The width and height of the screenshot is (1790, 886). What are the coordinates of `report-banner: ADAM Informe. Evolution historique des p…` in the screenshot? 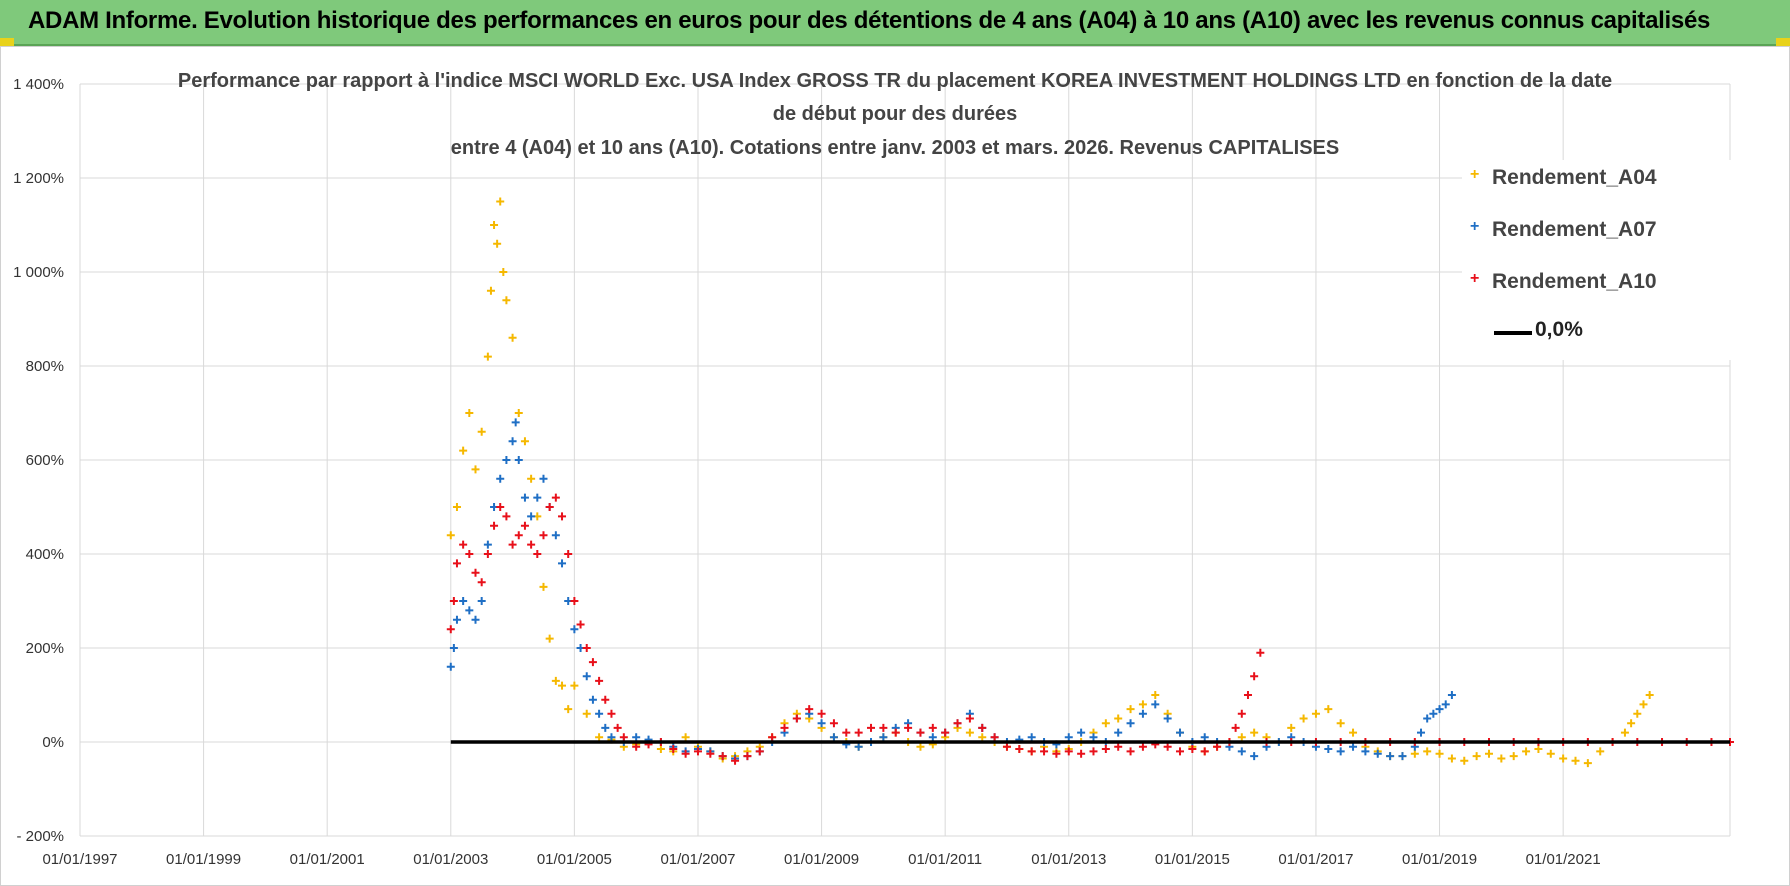 It's located at (895, 23).